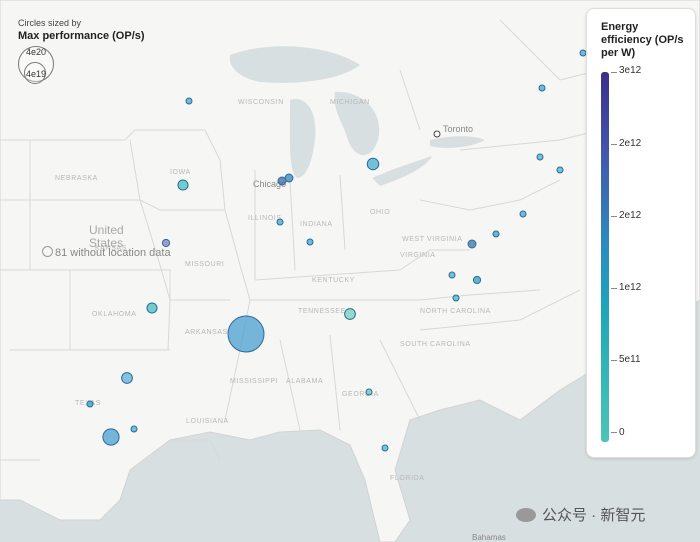  What do you see at coordinates (437, 134) in the screenshot?
I see `data-point-toronto` at bounding box center [437, 134].